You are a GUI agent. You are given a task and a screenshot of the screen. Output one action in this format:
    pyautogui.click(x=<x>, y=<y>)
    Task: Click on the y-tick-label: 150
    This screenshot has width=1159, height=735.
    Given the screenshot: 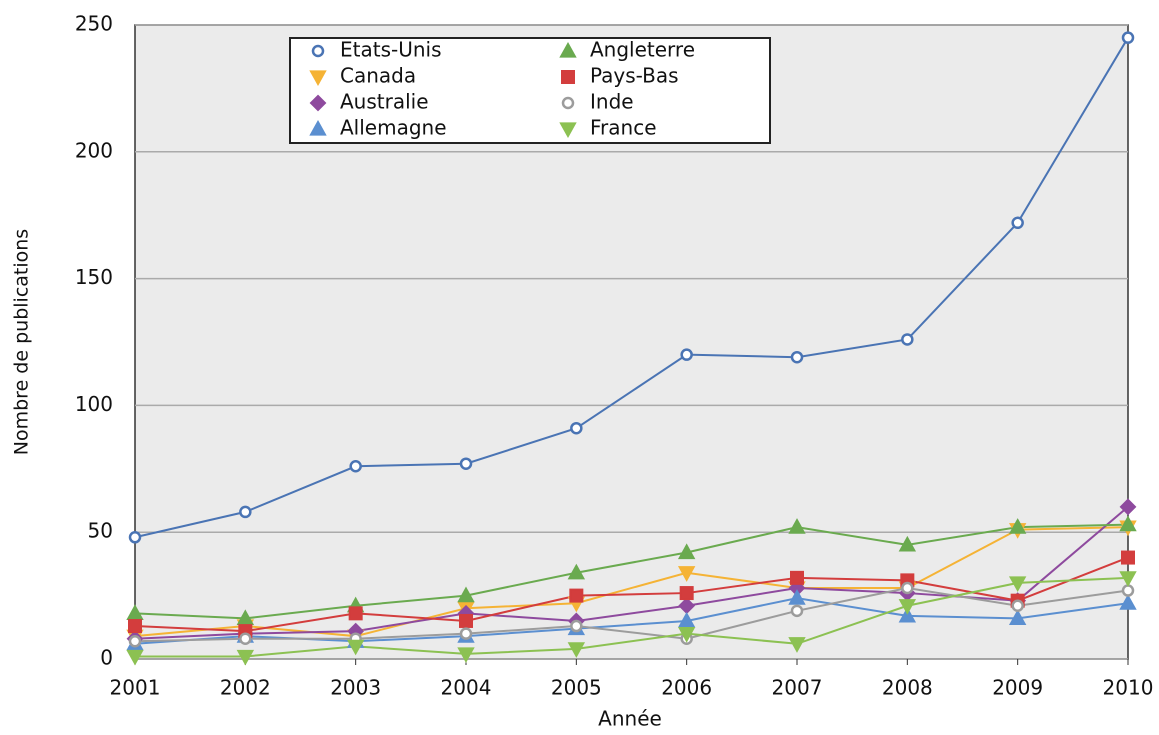 What is the action you would take?
    pyautogui.click(x=94, y=277)
    